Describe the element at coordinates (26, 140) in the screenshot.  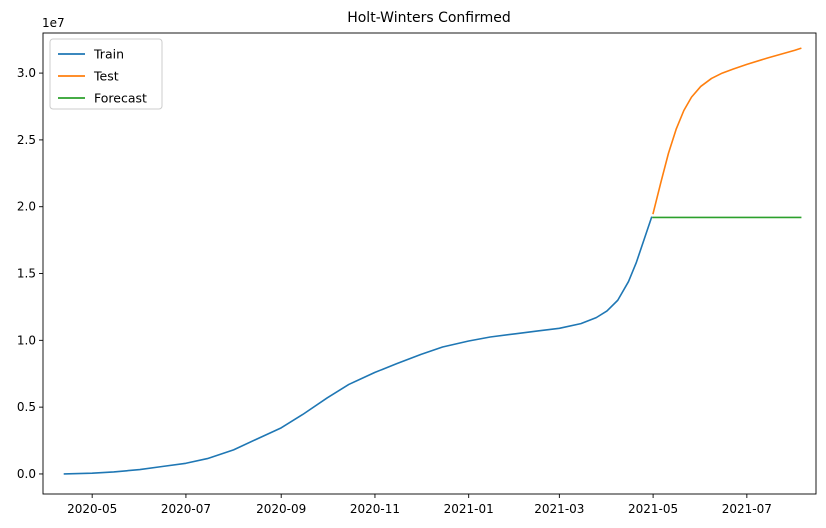
I see `y-tick-label: 2.5` at that location.